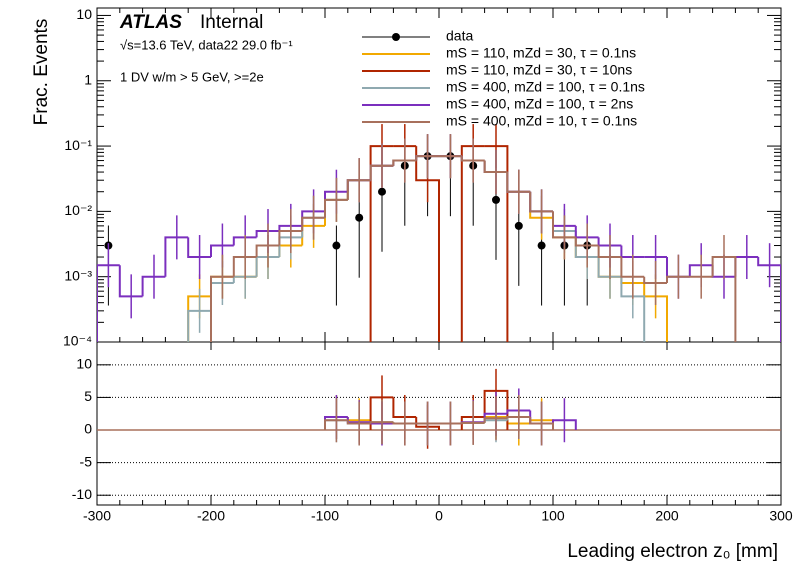  I want to click on ratio-y-tick-label: 5, so click(88, 396).